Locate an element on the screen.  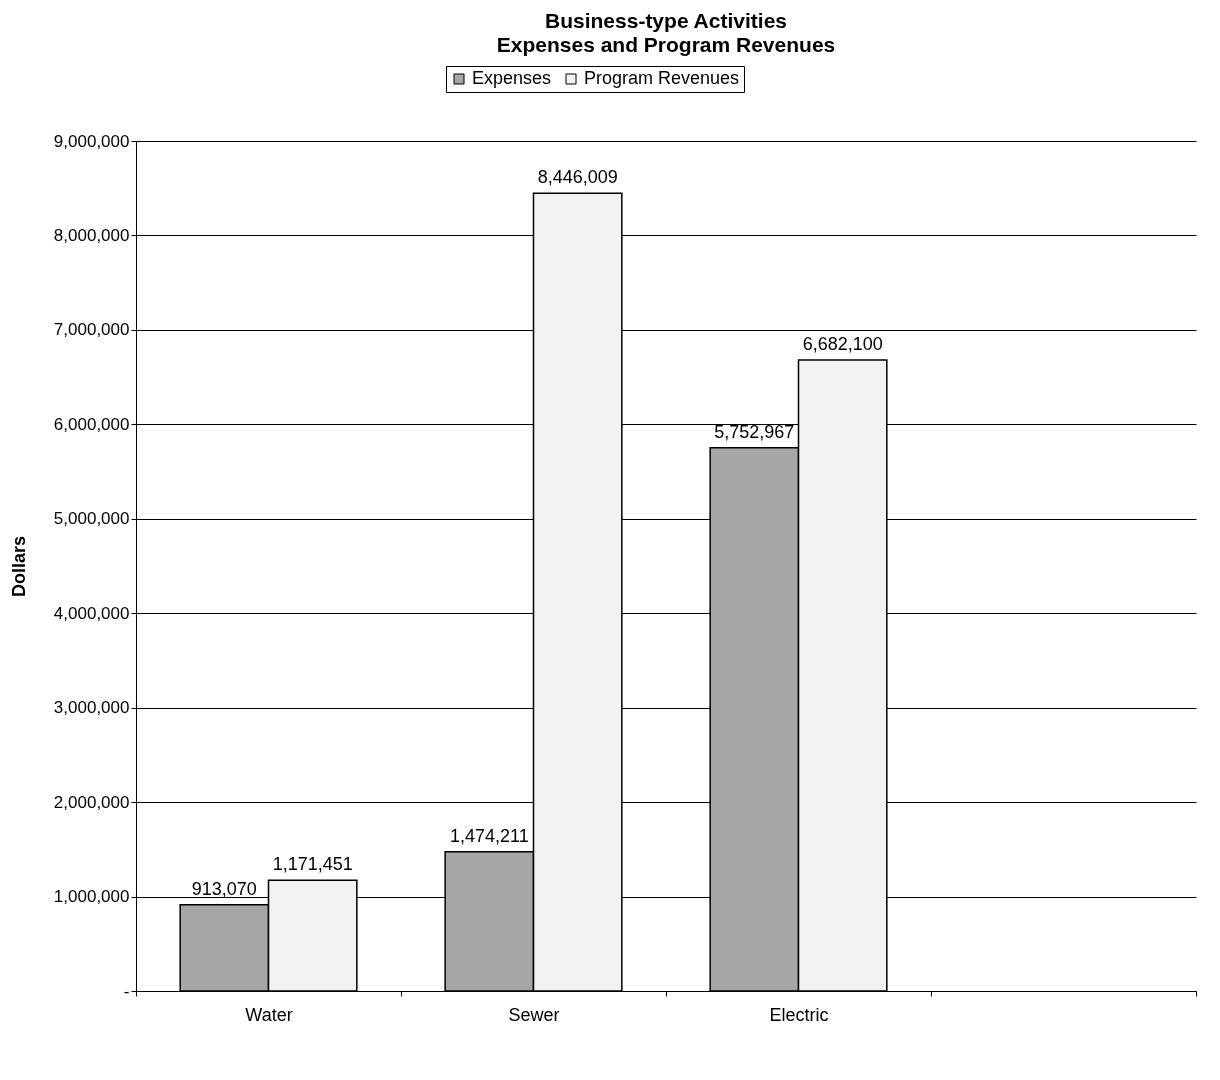
data-label: 913,070 is located at coordinates (224, 888).